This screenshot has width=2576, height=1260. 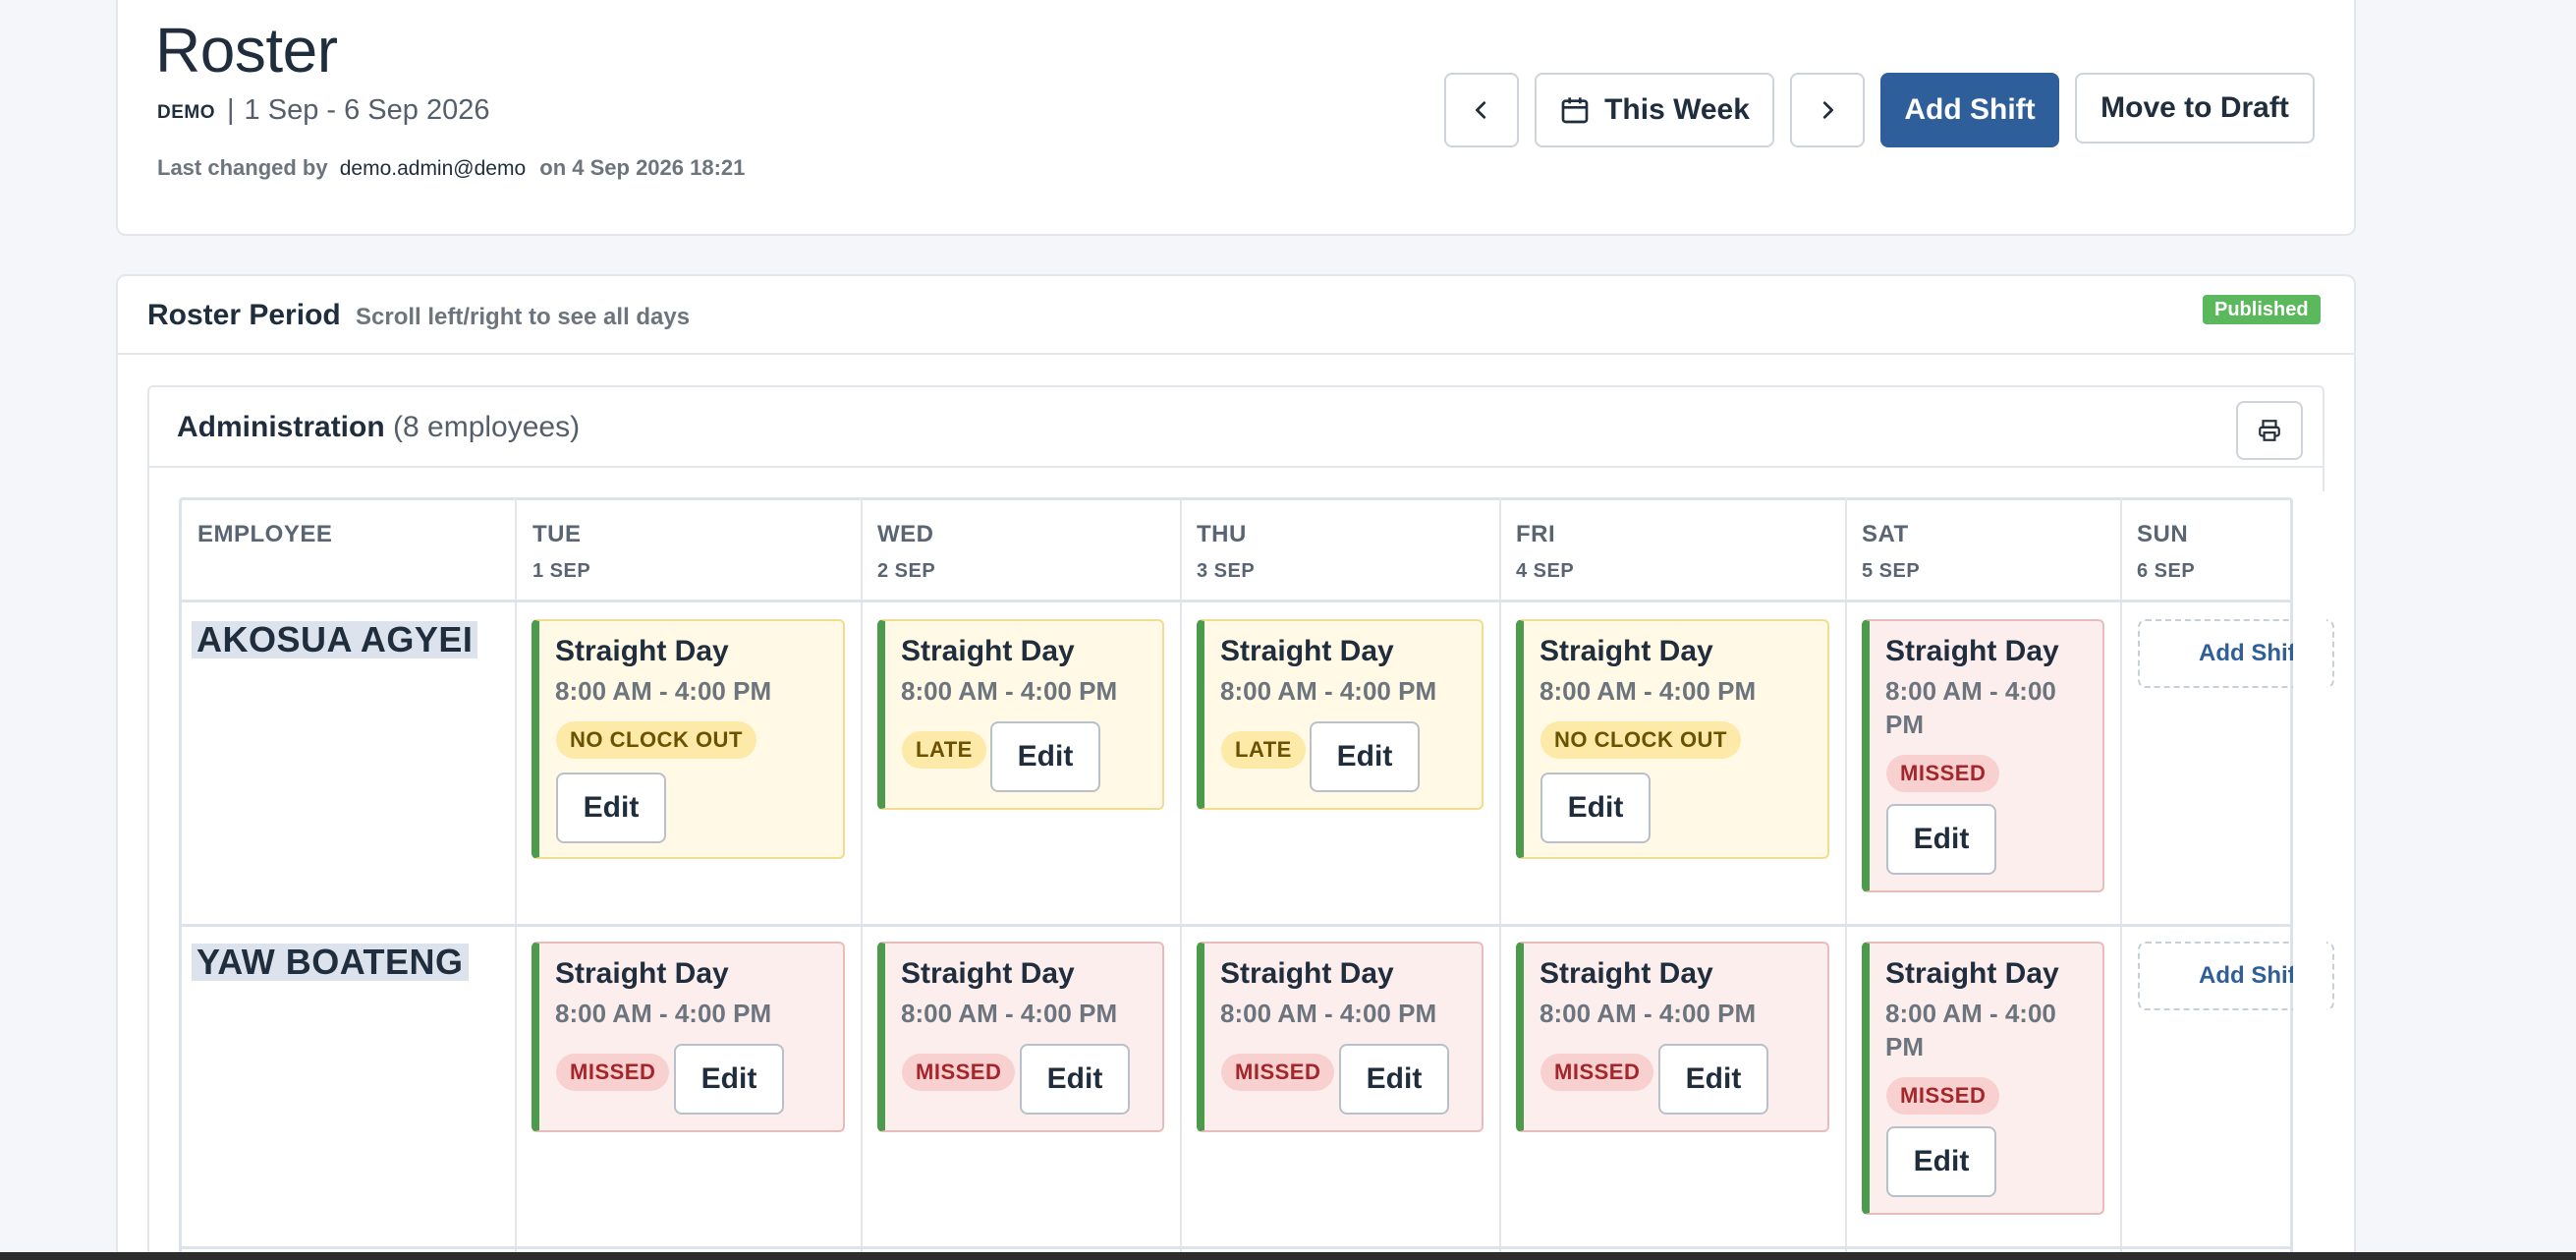 What do you see at coordinates (1536, 534) in the screenshot?
I see `day-label: FRI` at bounding box center [1536, 534].